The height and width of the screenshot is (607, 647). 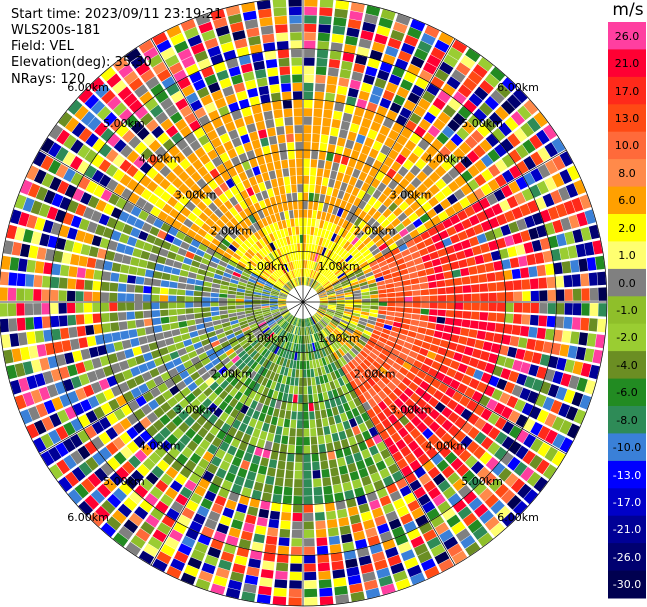 What do you see at coordinates (124, 123) in the screenshot?
I see `range-ring-label: 5.00km` at bounding box center [124, 123].